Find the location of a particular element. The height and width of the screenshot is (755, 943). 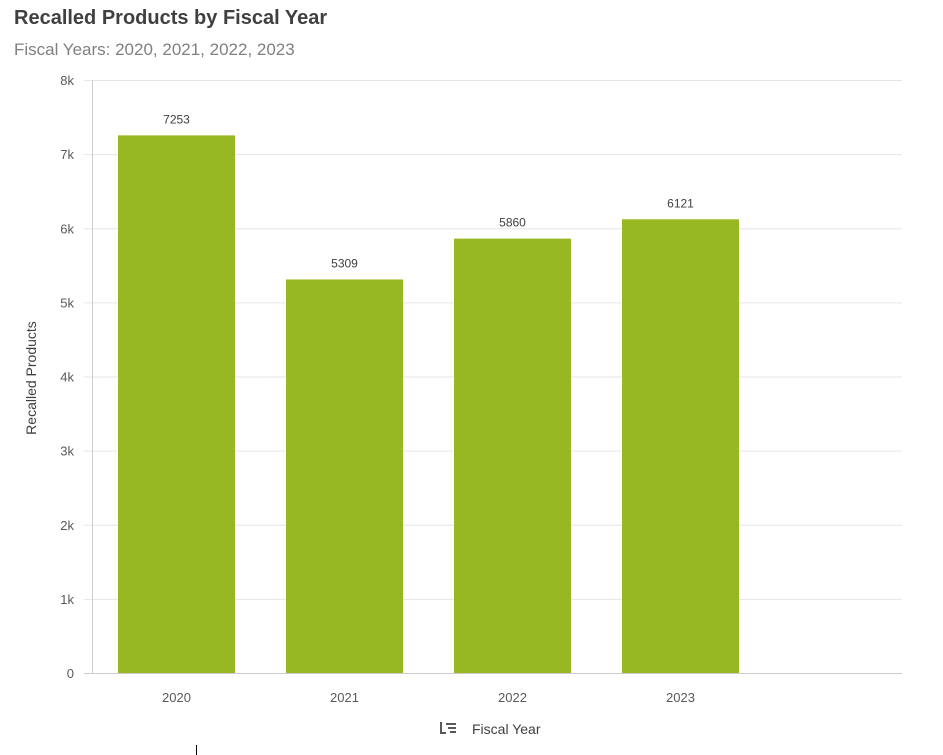

x-axis-title-group: Fiscal Year is located at coordinates (490, 729).